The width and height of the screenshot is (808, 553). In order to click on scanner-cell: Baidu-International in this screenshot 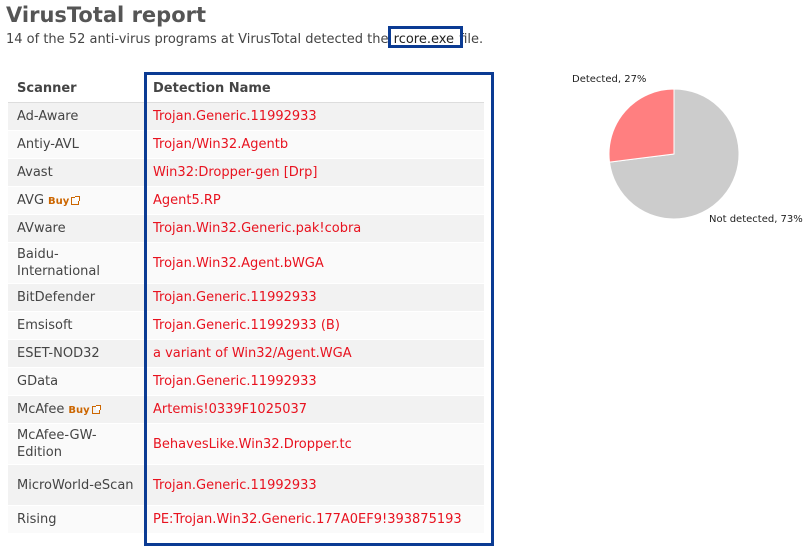, I will do `click(76, 263)`.